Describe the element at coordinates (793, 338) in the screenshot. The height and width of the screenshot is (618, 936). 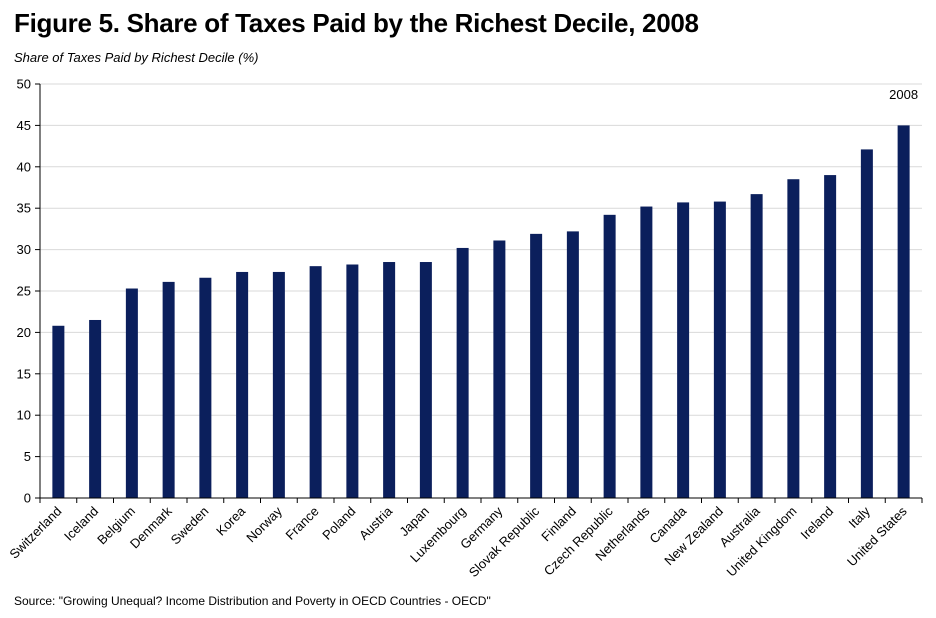
I see `bar-united-kingdom` at that location.